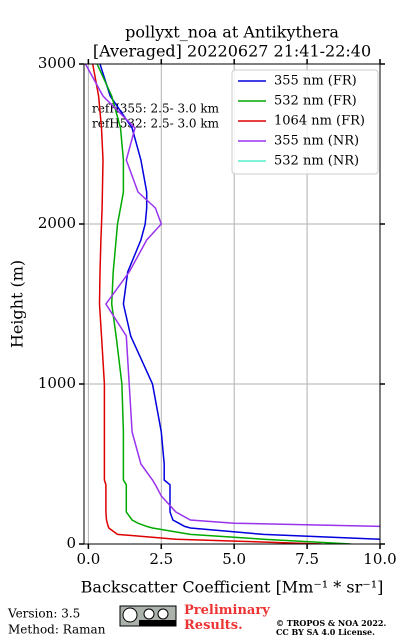 This screenshot has height=640, width=400. What do you see at coordinates (232, 587) in the screenshot?
I see `x-axis-label: Backscatter Coefficient [Mm⁻¹ * sr⁻¹]` at bounding box center [232, 587].